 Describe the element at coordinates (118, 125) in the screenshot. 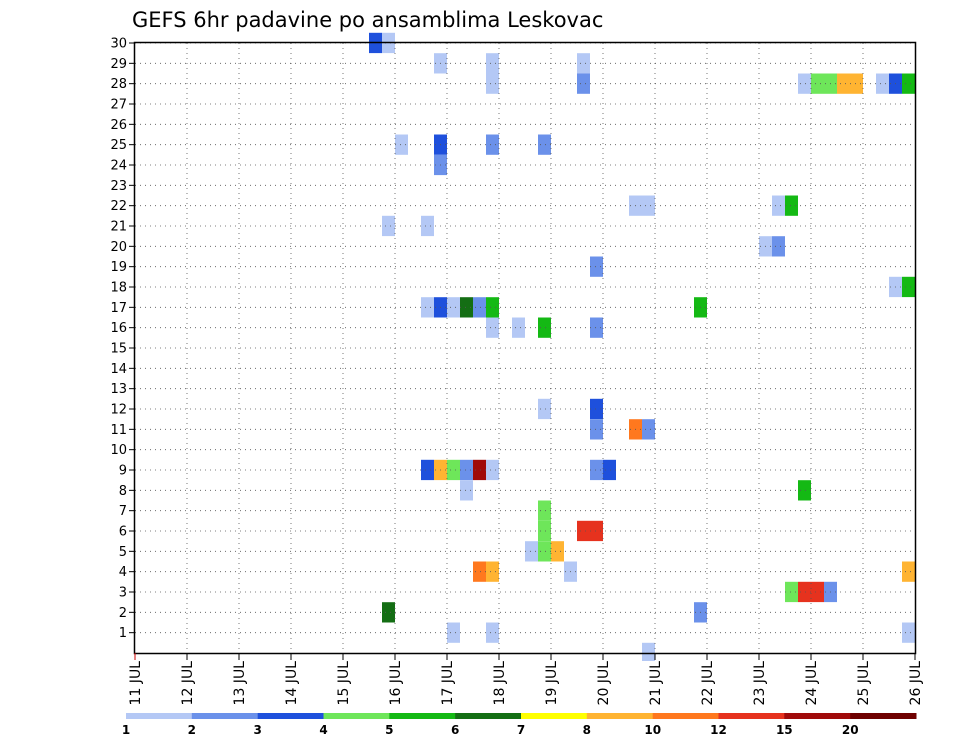

I see `y-tick-label: 26` at that location.